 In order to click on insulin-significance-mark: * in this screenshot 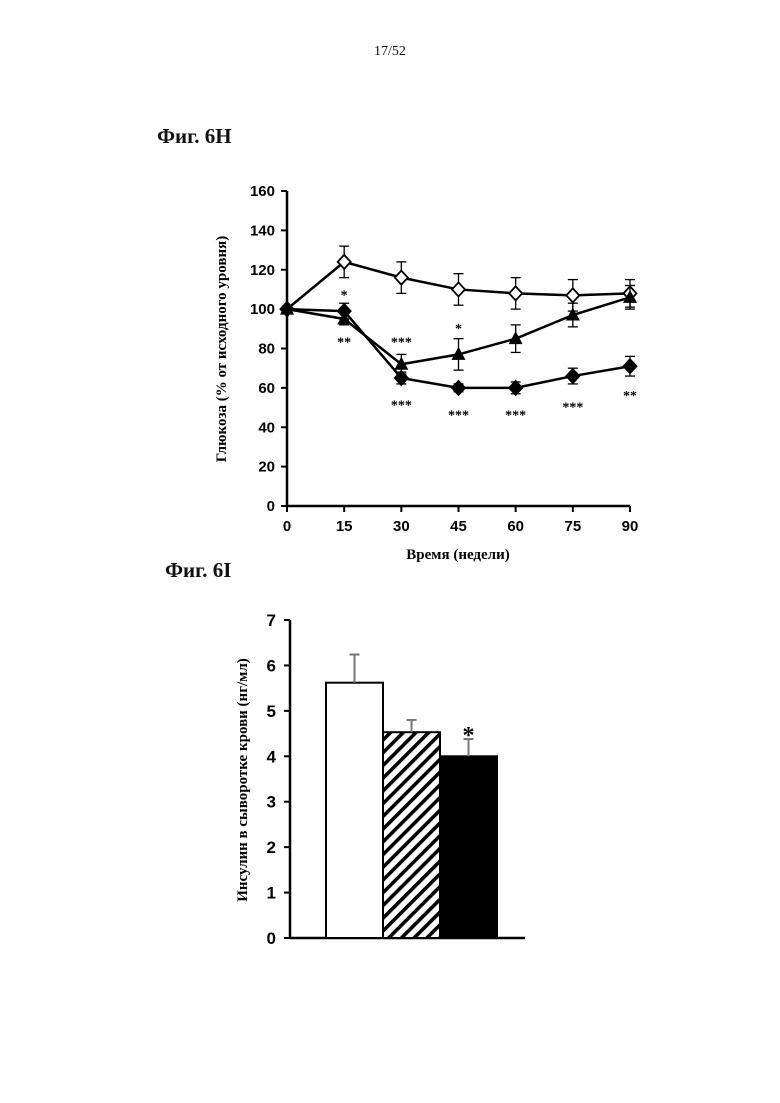, I will do `click(469, 736)`.